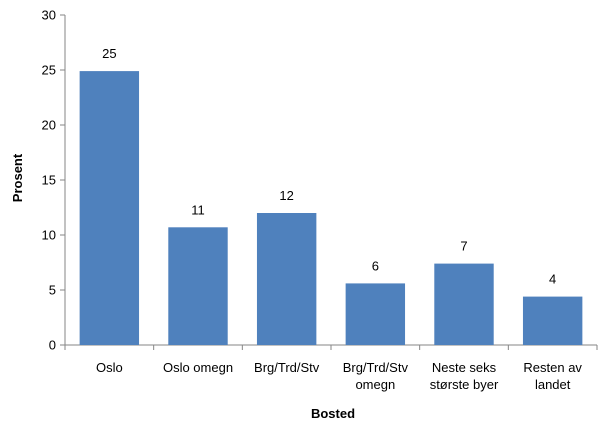  Describe the element at coordinates (376, 376) in the screenshot. I see `x-tick-label: Brg/Trd/Stv omegn` at that location.